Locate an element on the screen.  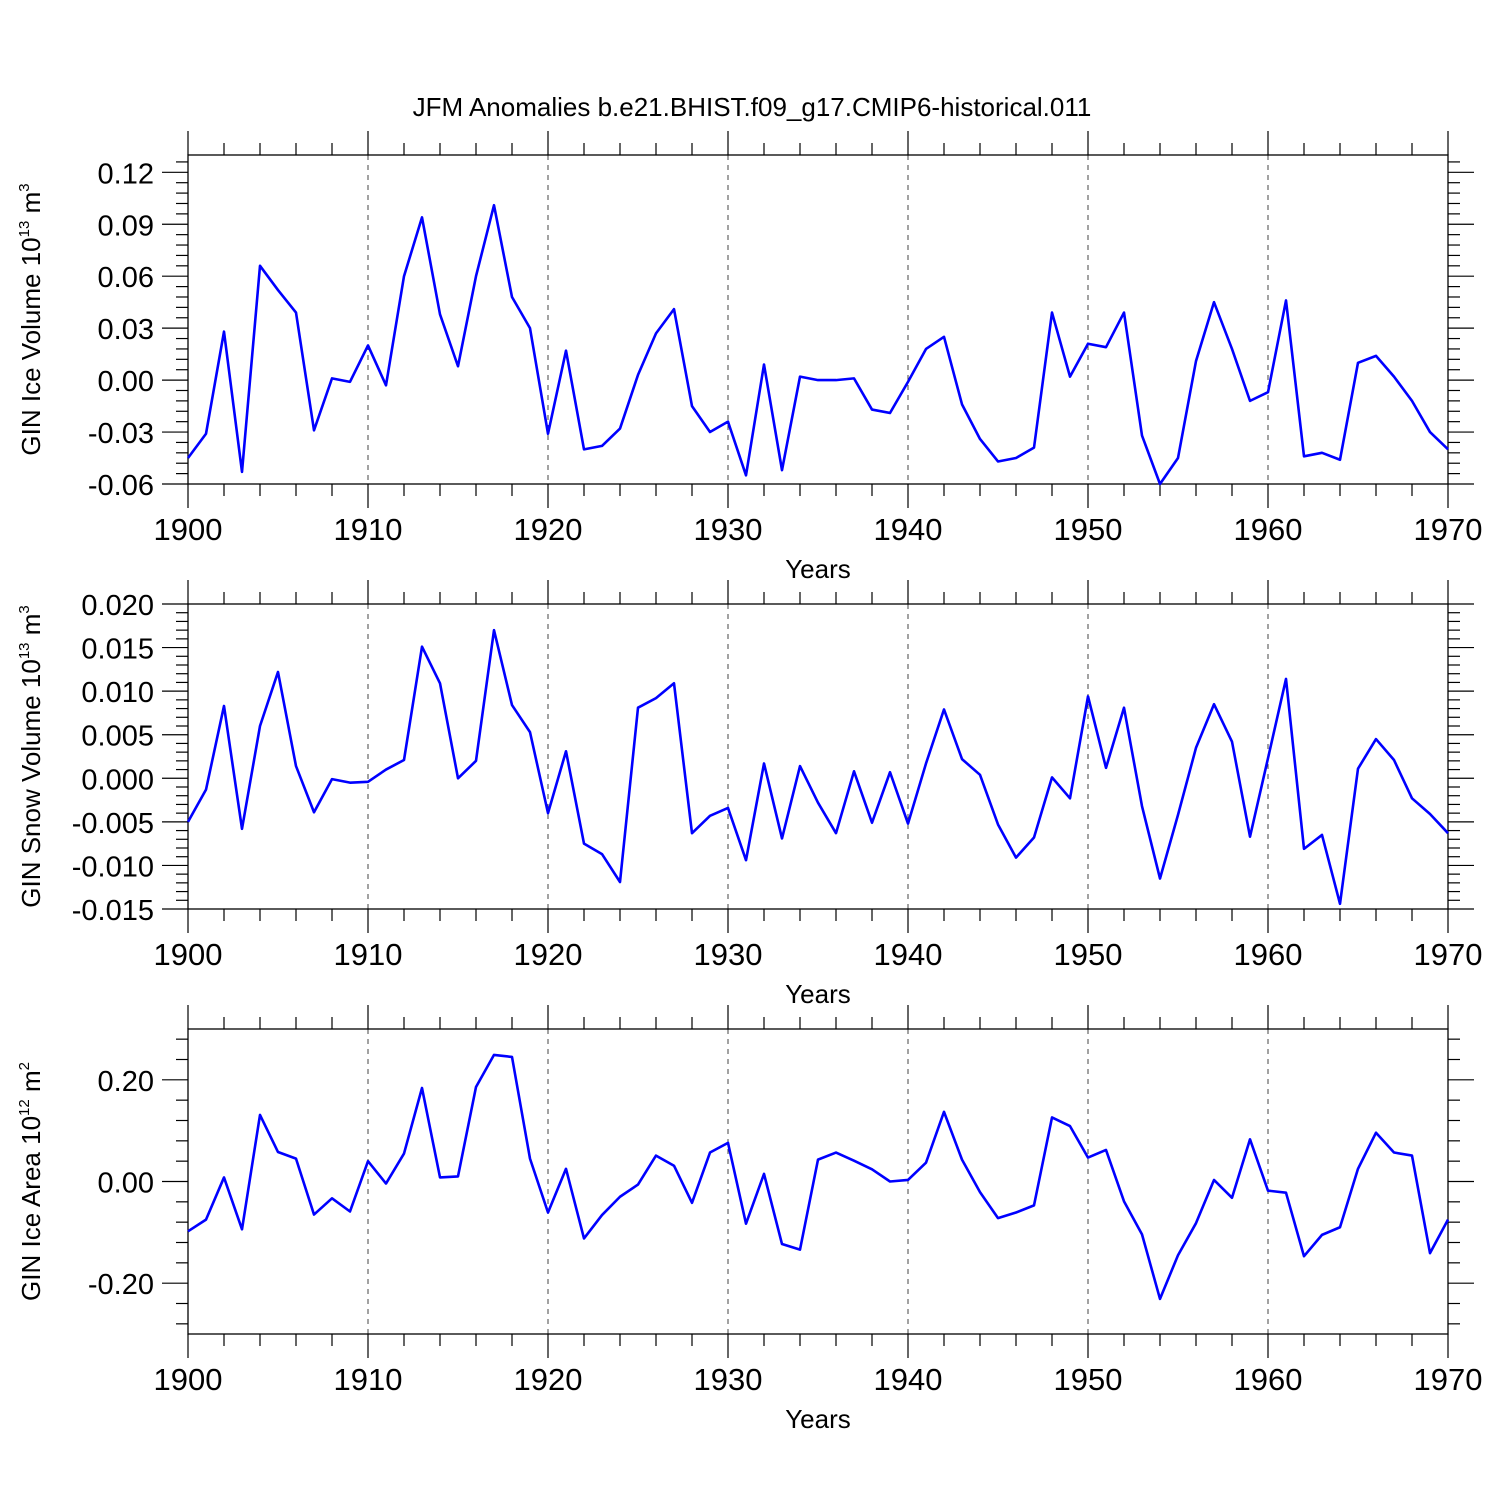
y-tick-label: 0.09 is located at coordinates (126, 226).